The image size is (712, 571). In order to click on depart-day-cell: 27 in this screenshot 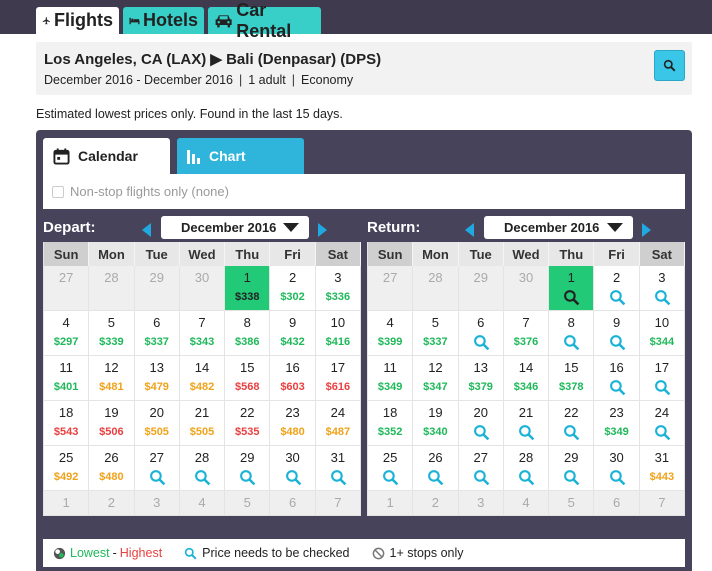, I will do `click(157, 468)`.